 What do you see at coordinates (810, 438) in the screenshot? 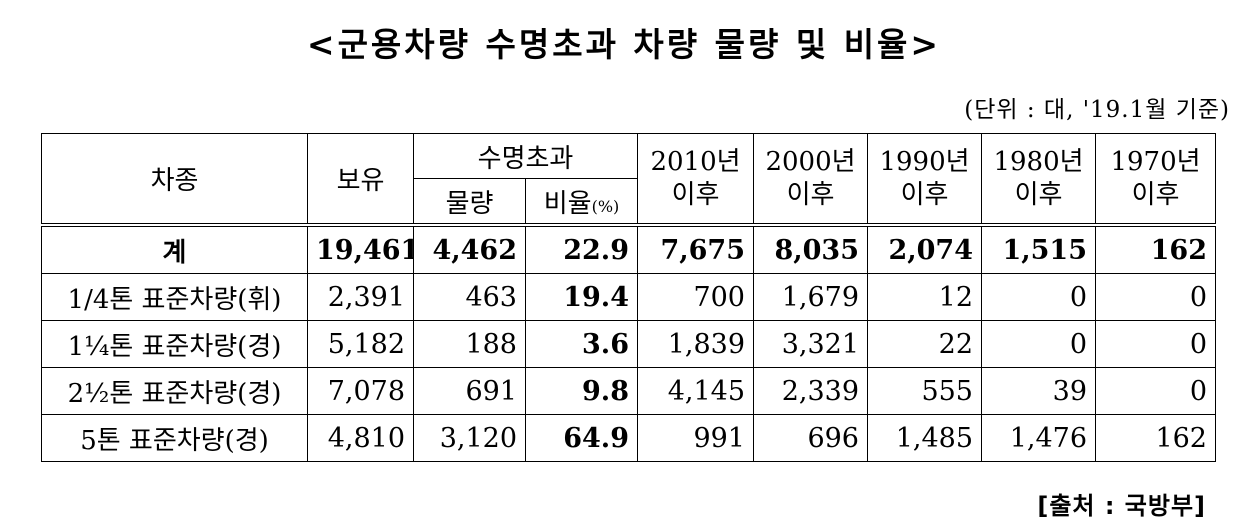
I see `cell-2000: 696` at bounding box center [810, 438].